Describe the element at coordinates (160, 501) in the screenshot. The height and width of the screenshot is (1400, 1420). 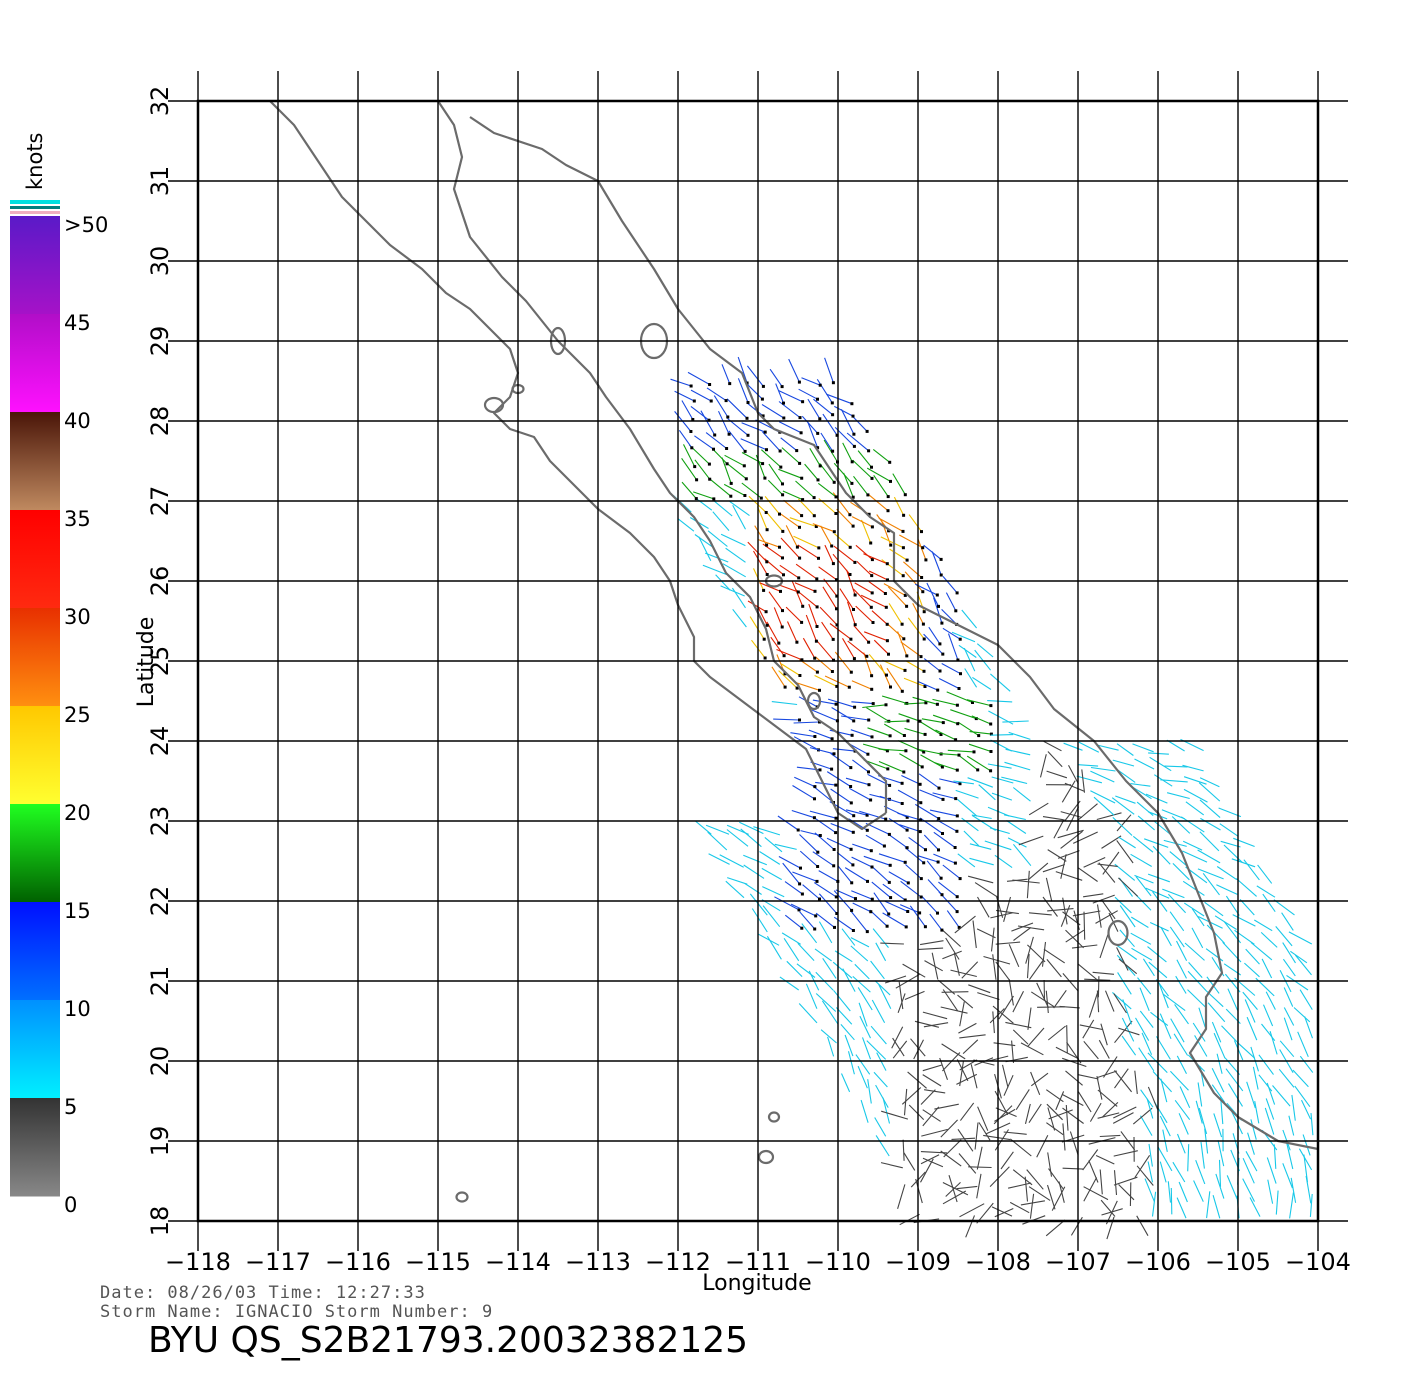
I see `lat-tick-label: 27` at that location.